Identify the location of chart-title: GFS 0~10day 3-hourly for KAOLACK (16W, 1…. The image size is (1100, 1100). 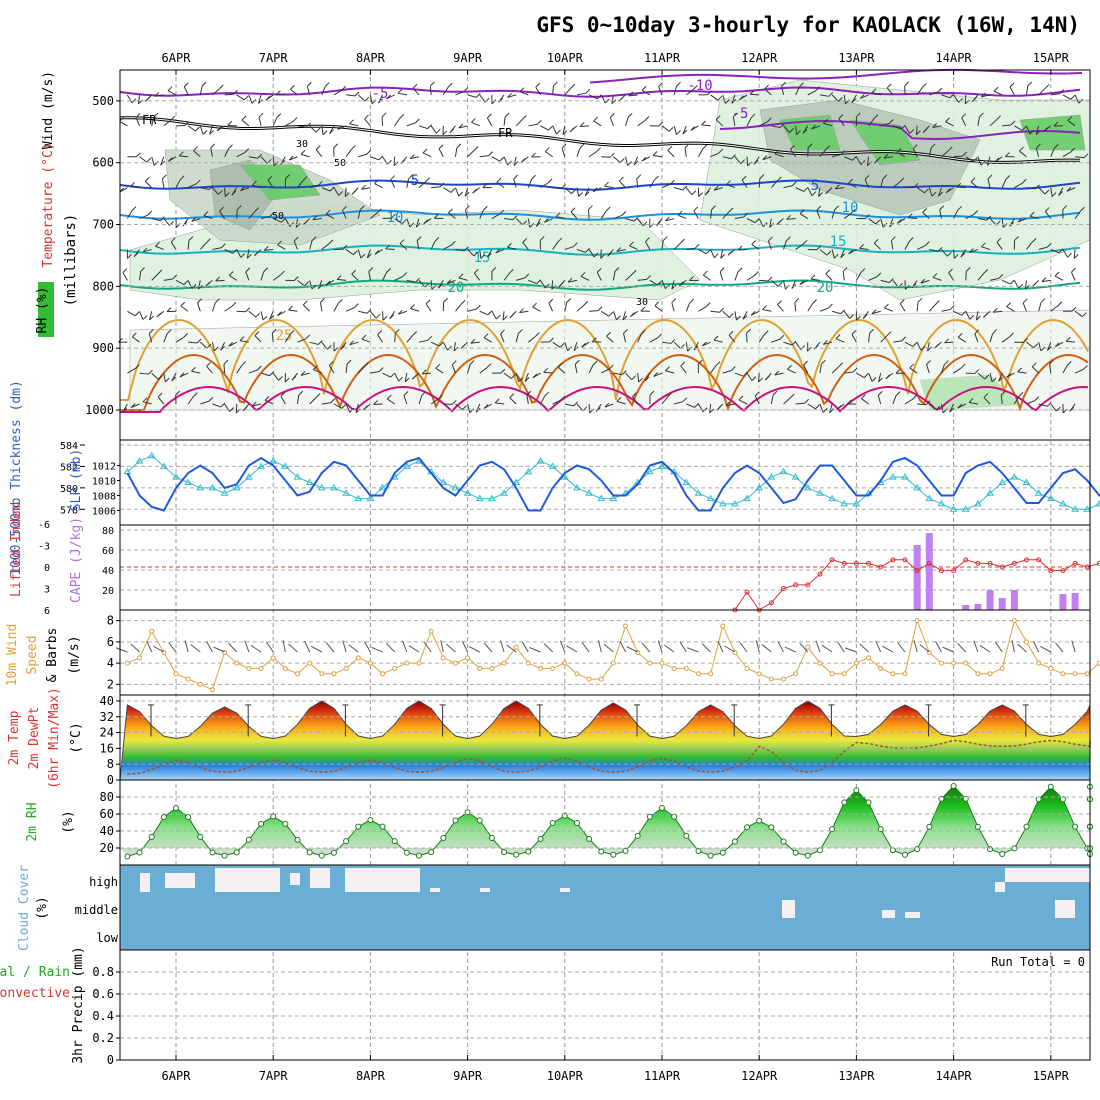
(808, 25).